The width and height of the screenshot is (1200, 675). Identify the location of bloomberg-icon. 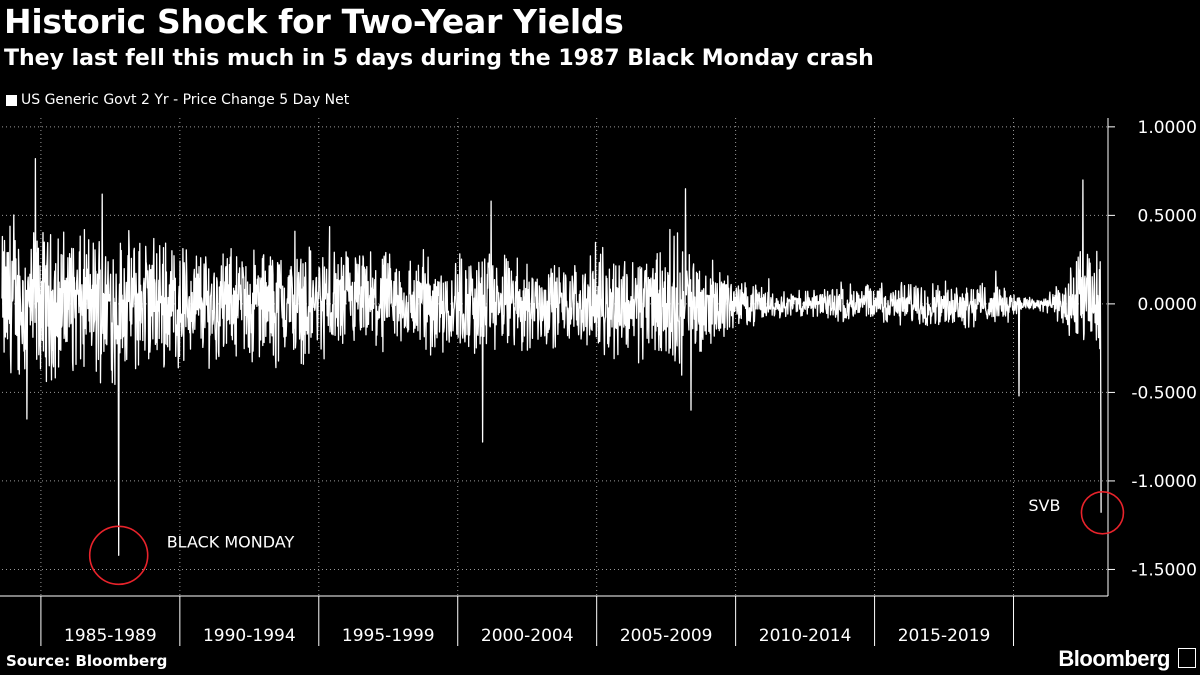
(1187, 658).